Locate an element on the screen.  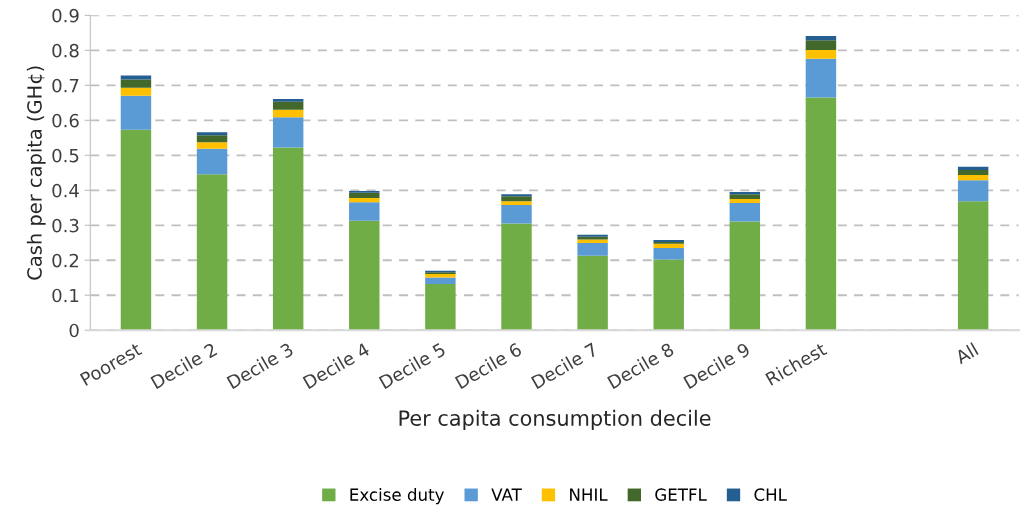
x-axis-title: Per capita consumption decile is located at coordinates (555, 419).